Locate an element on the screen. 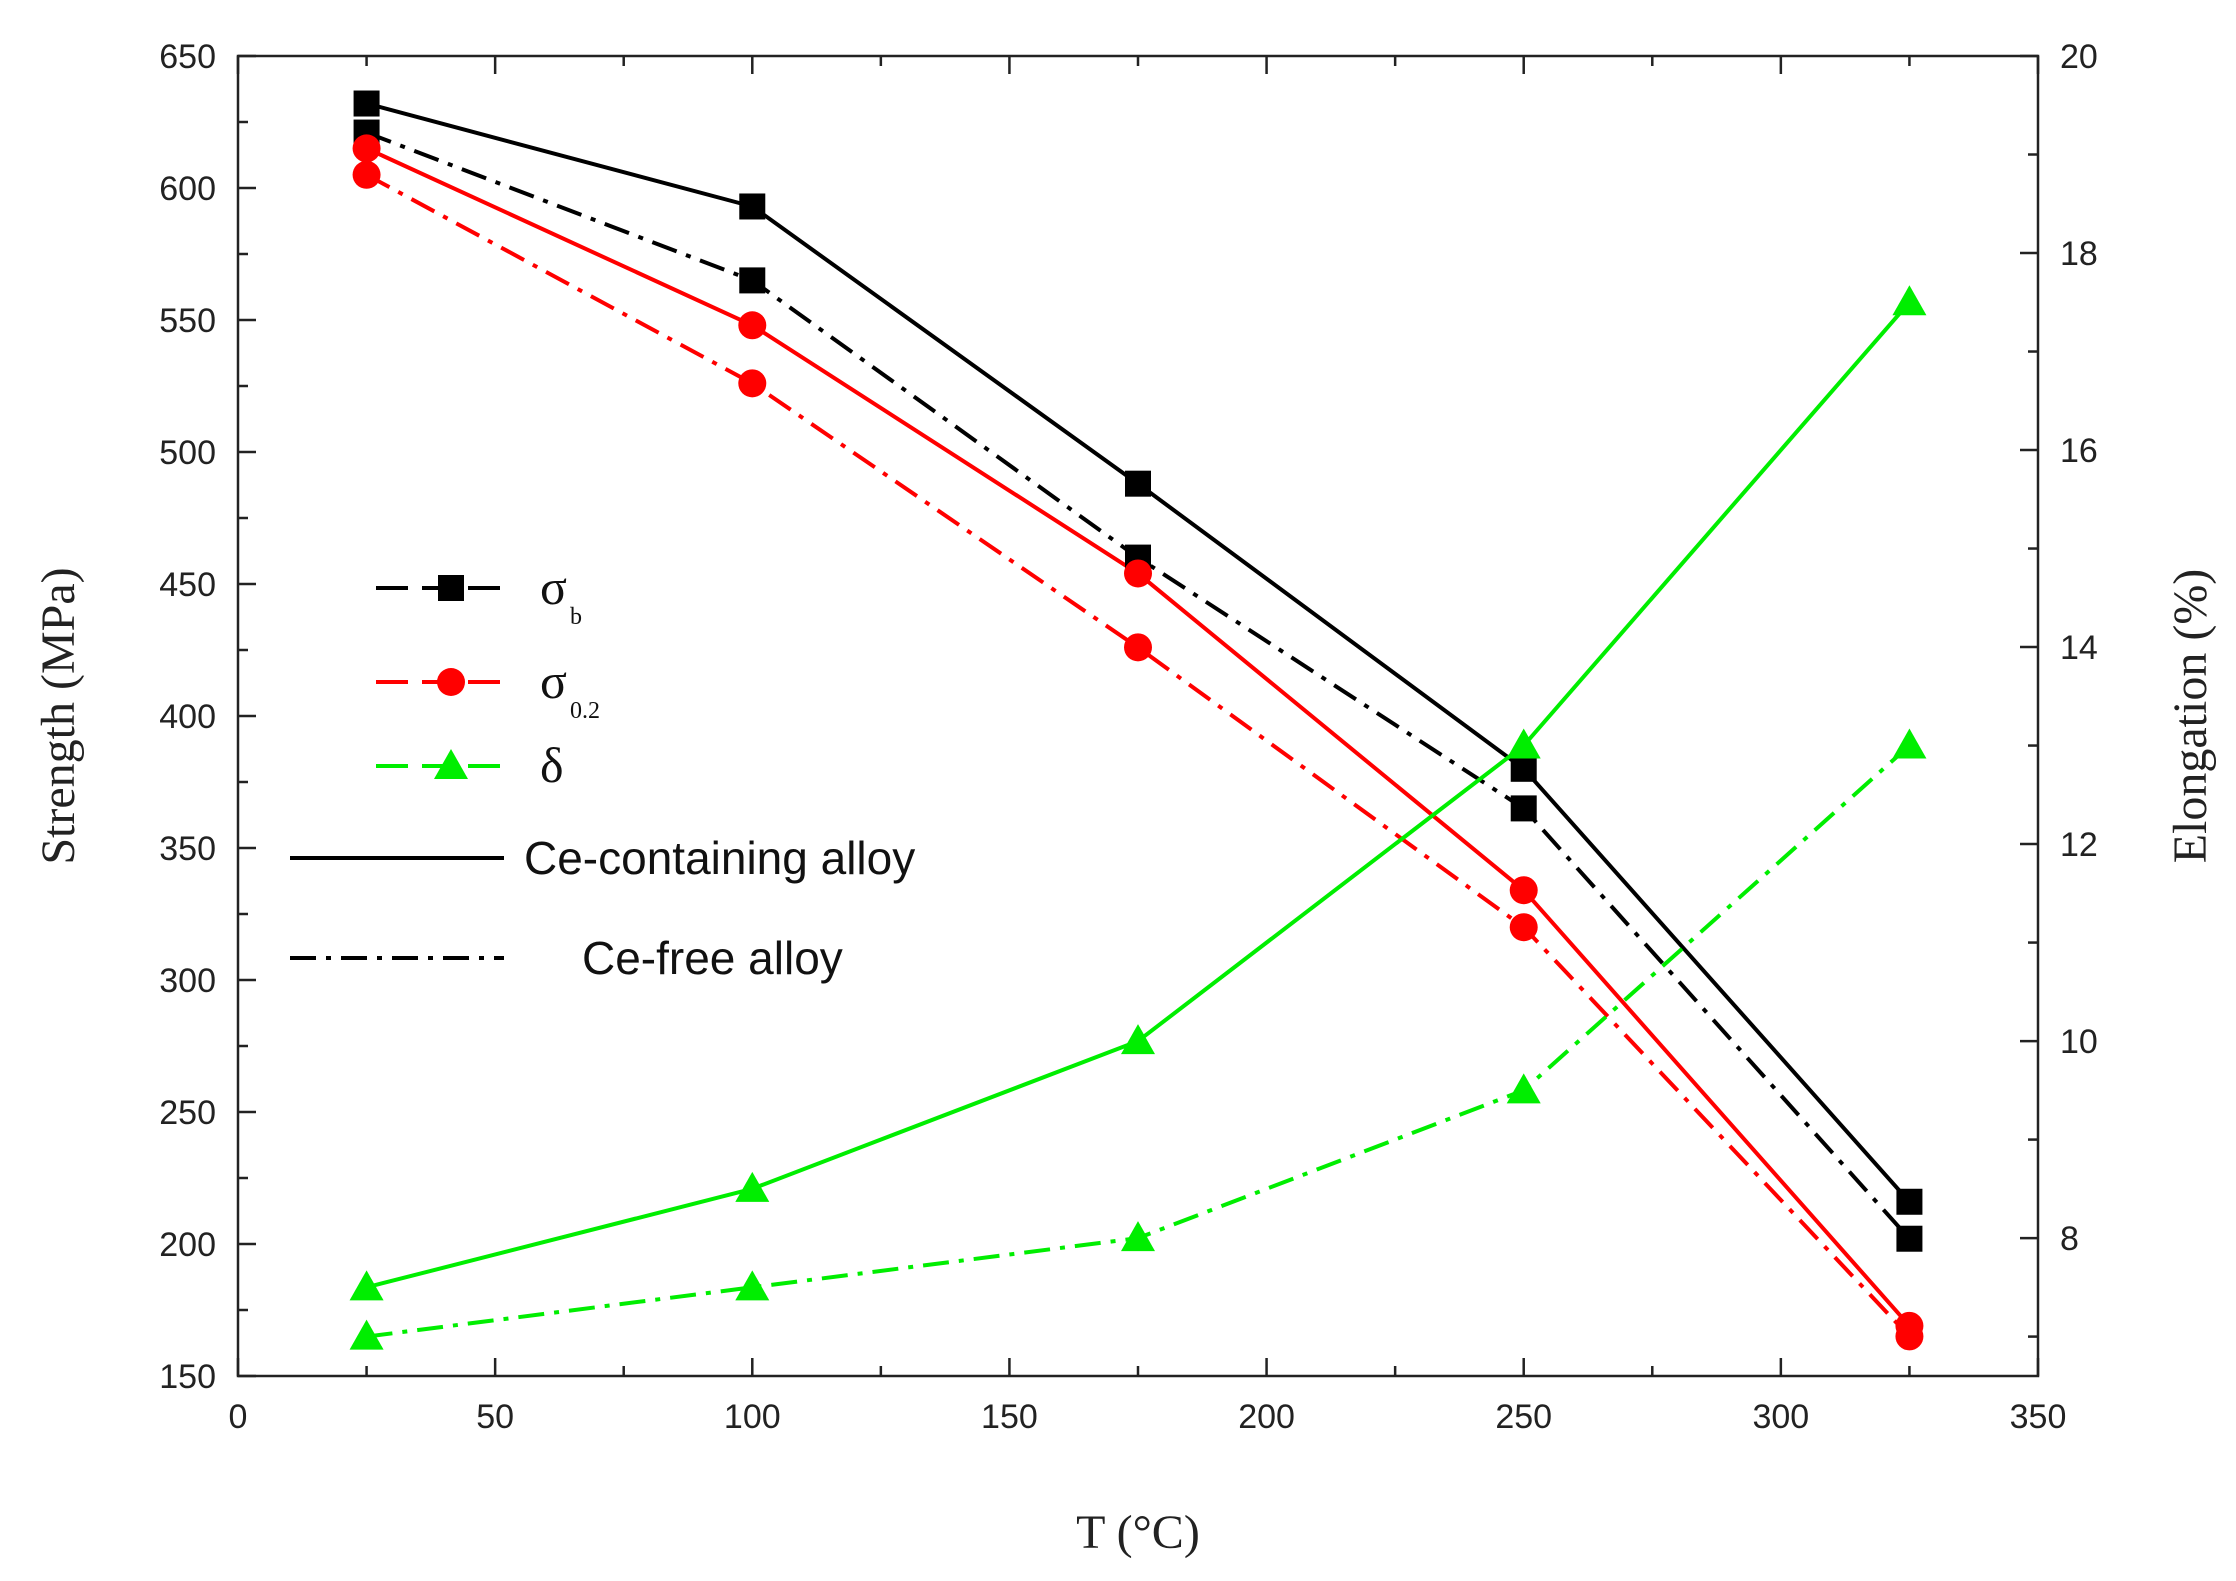 The height and width of the screenshot is (1581, 2236). y-tick-label: 350 is located at coordinates (187, 849).